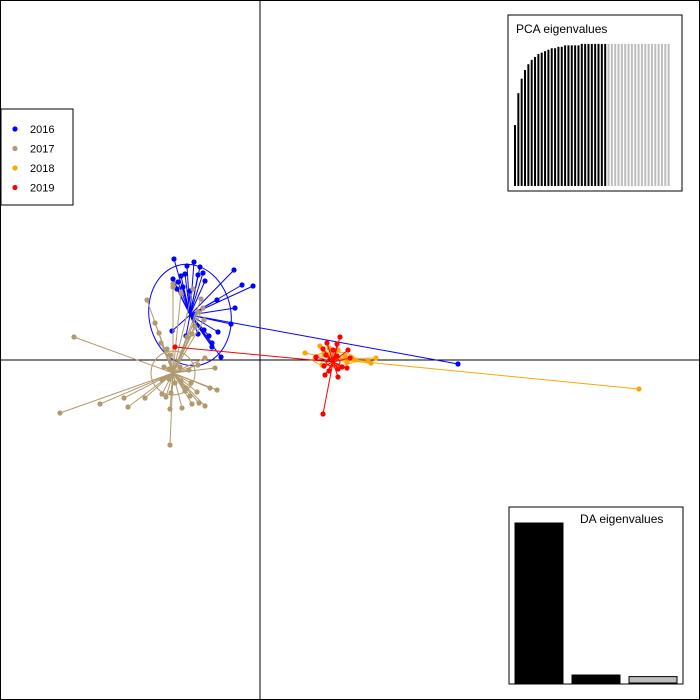  Describe the element at coordinates (37, 157) in the screenshot. I see `legend: 2016 2017 2018 2019` at that location.